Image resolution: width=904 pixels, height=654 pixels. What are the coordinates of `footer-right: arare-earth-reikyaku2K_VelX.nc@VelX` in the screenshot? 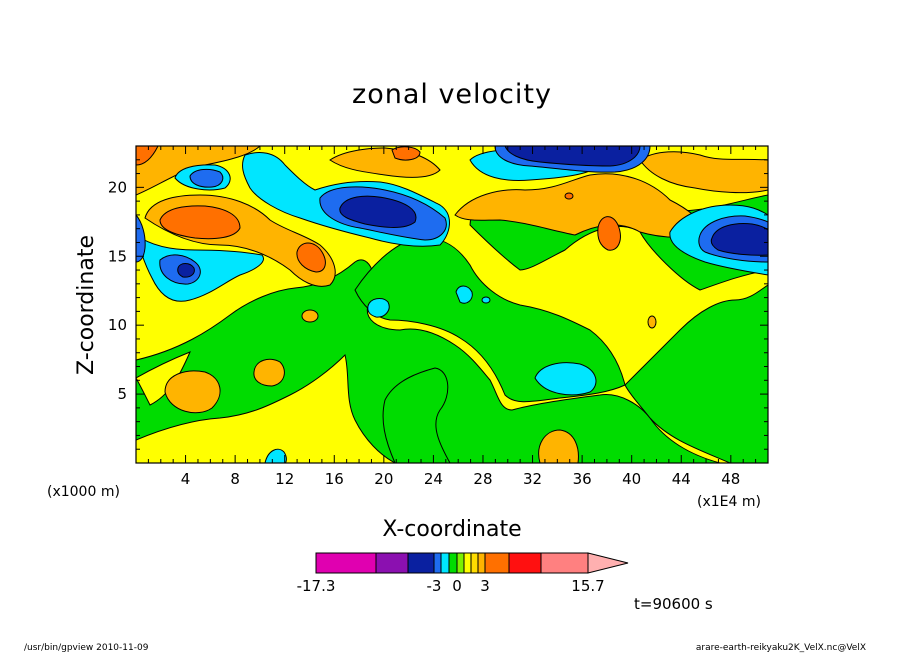 It's located at (781, 648).